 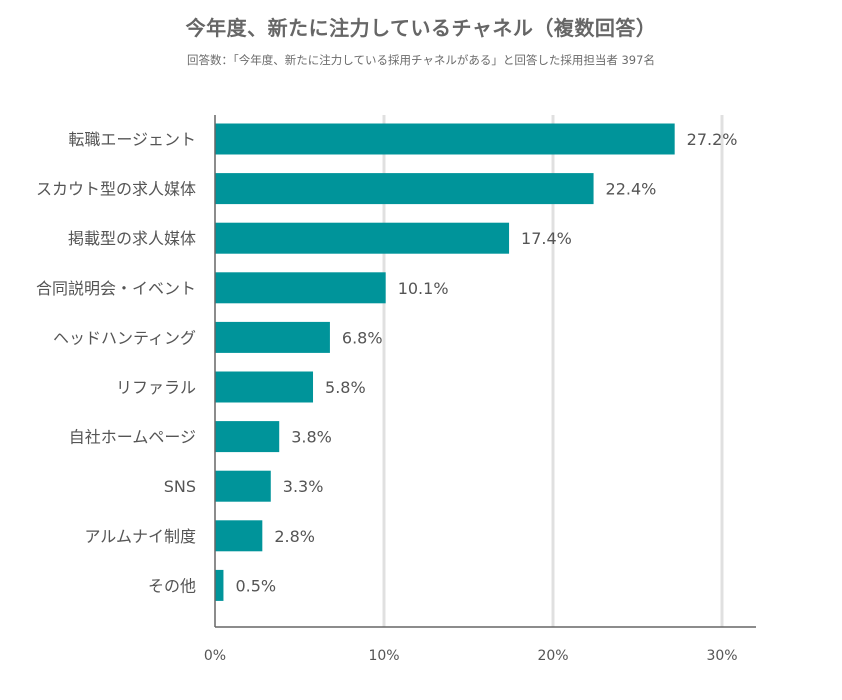 I want to click on chart-title: 今年度、新たに注力しているチャネル（複数回答）, so click(x=421, y=28).